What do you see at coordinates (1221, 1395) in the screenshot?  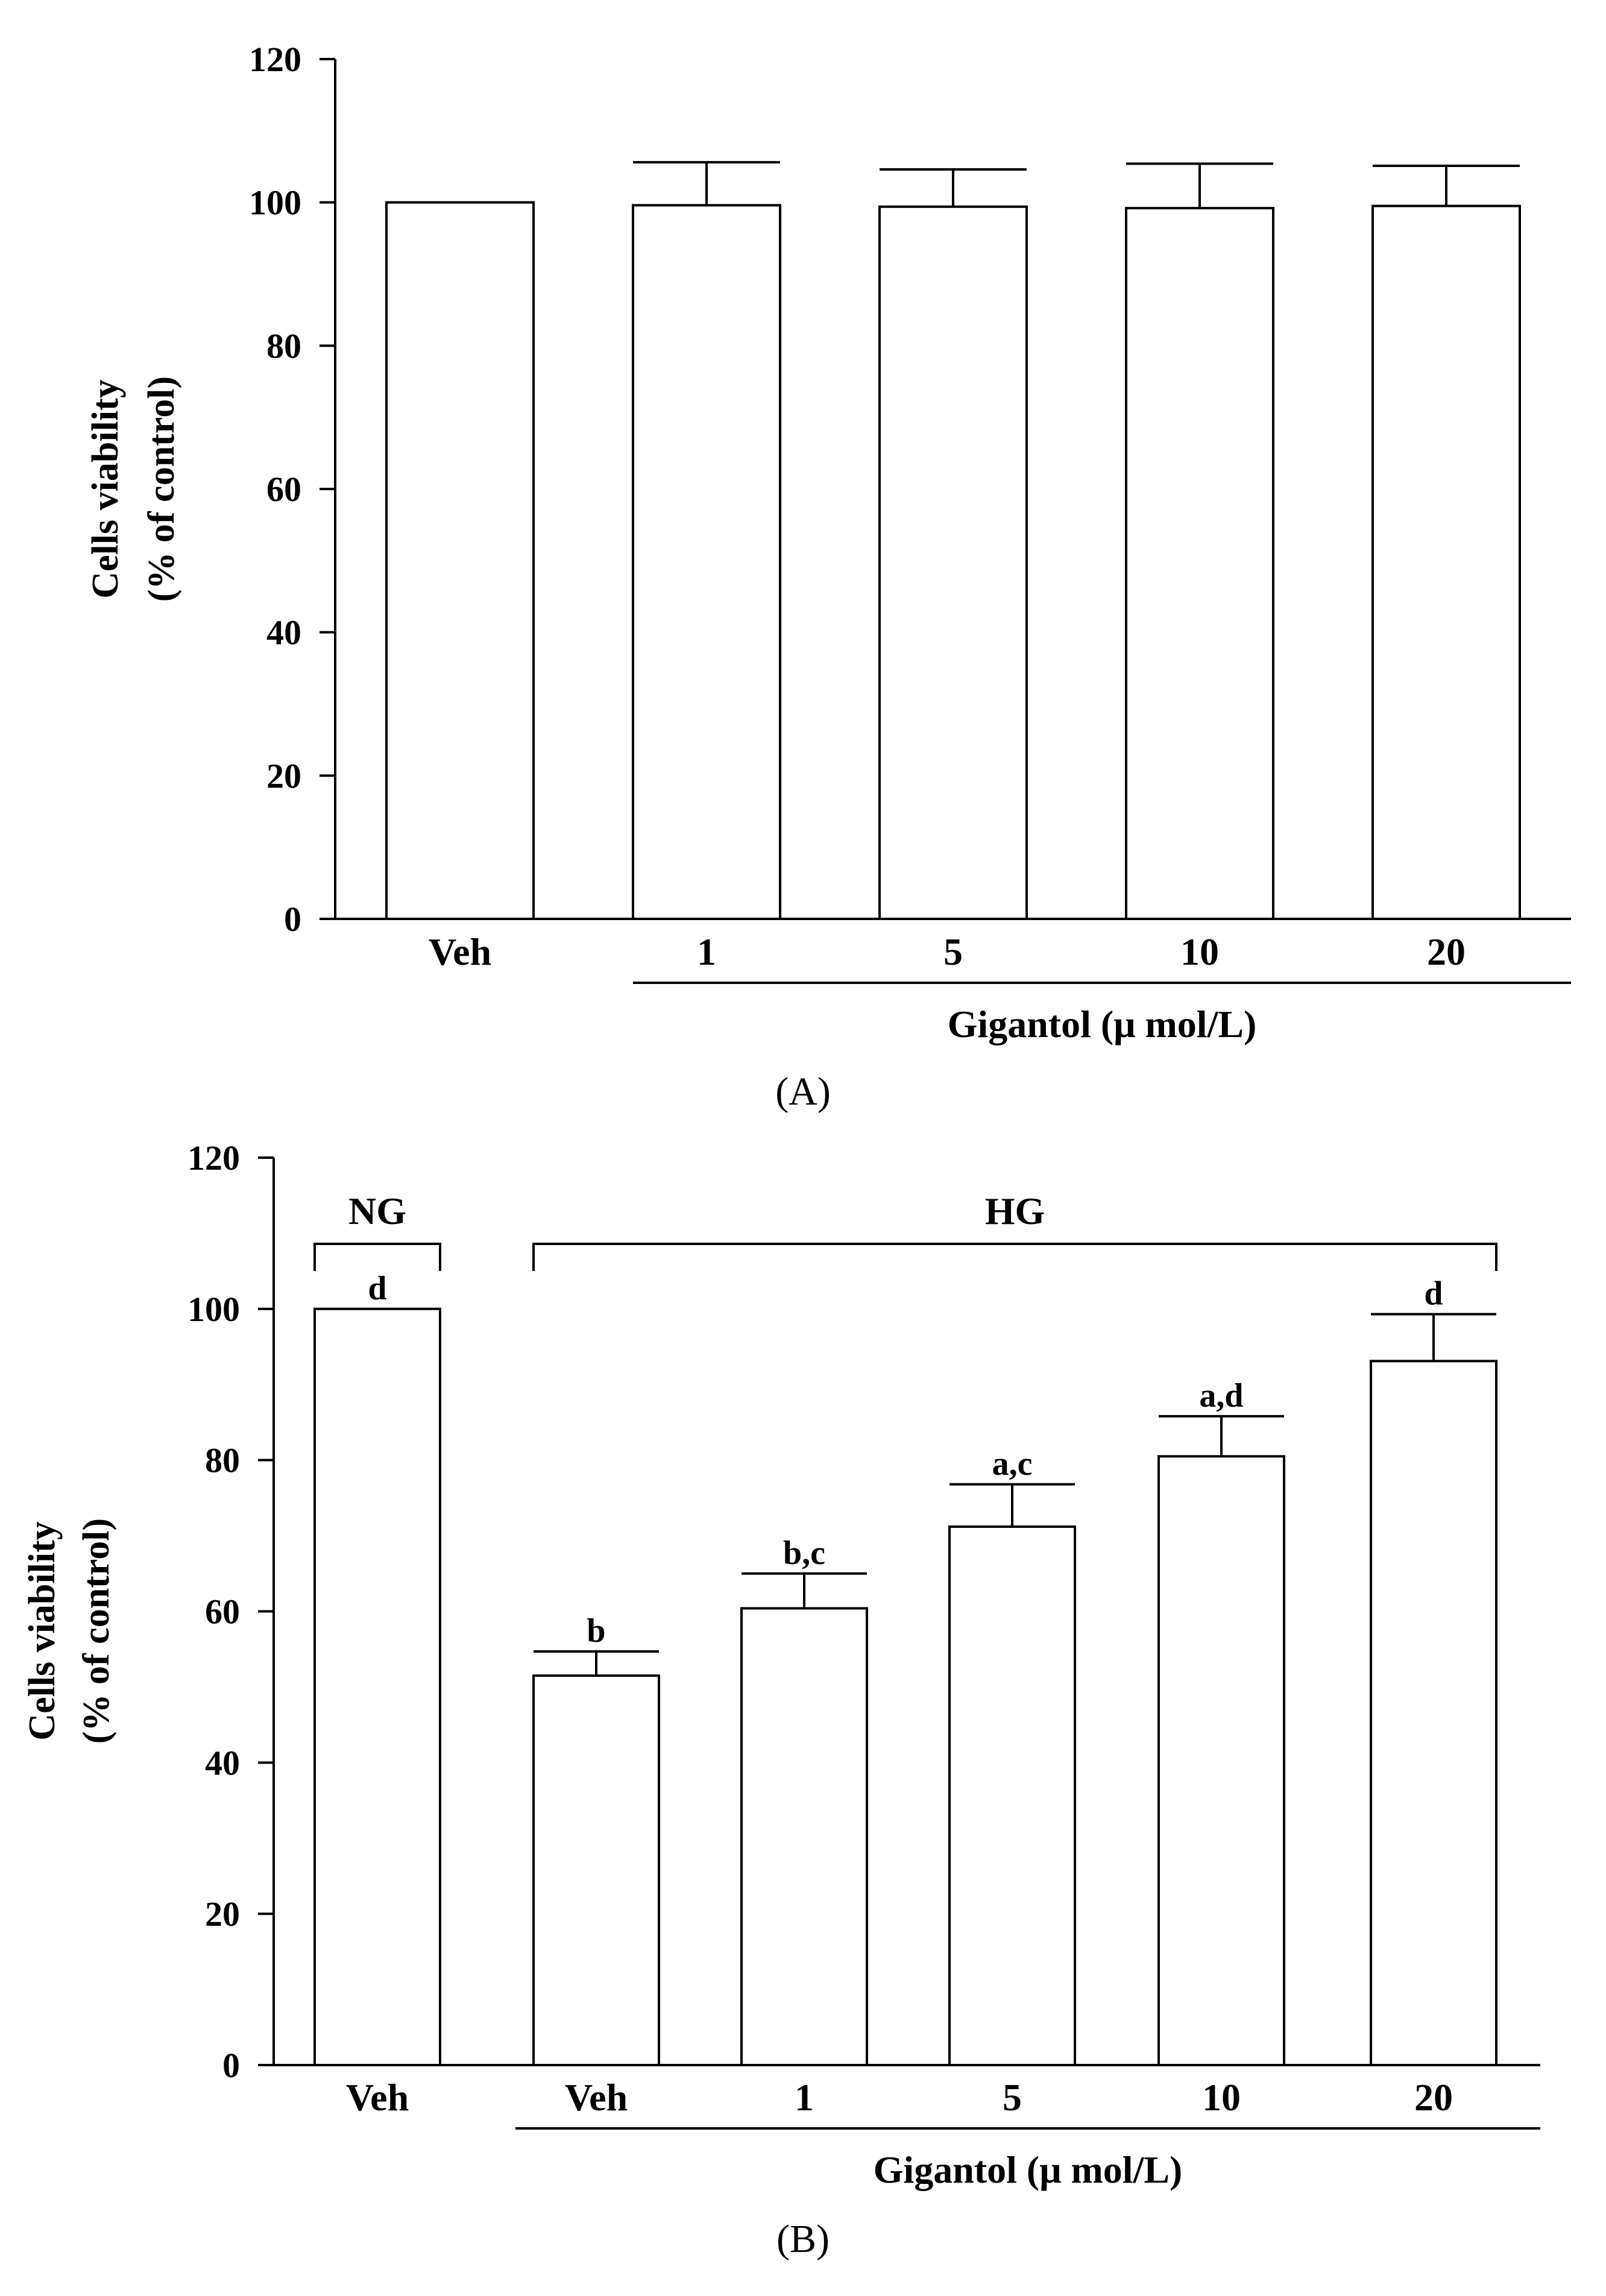 I see `significance-label: a,d` at bounding box center [1221, 1395].